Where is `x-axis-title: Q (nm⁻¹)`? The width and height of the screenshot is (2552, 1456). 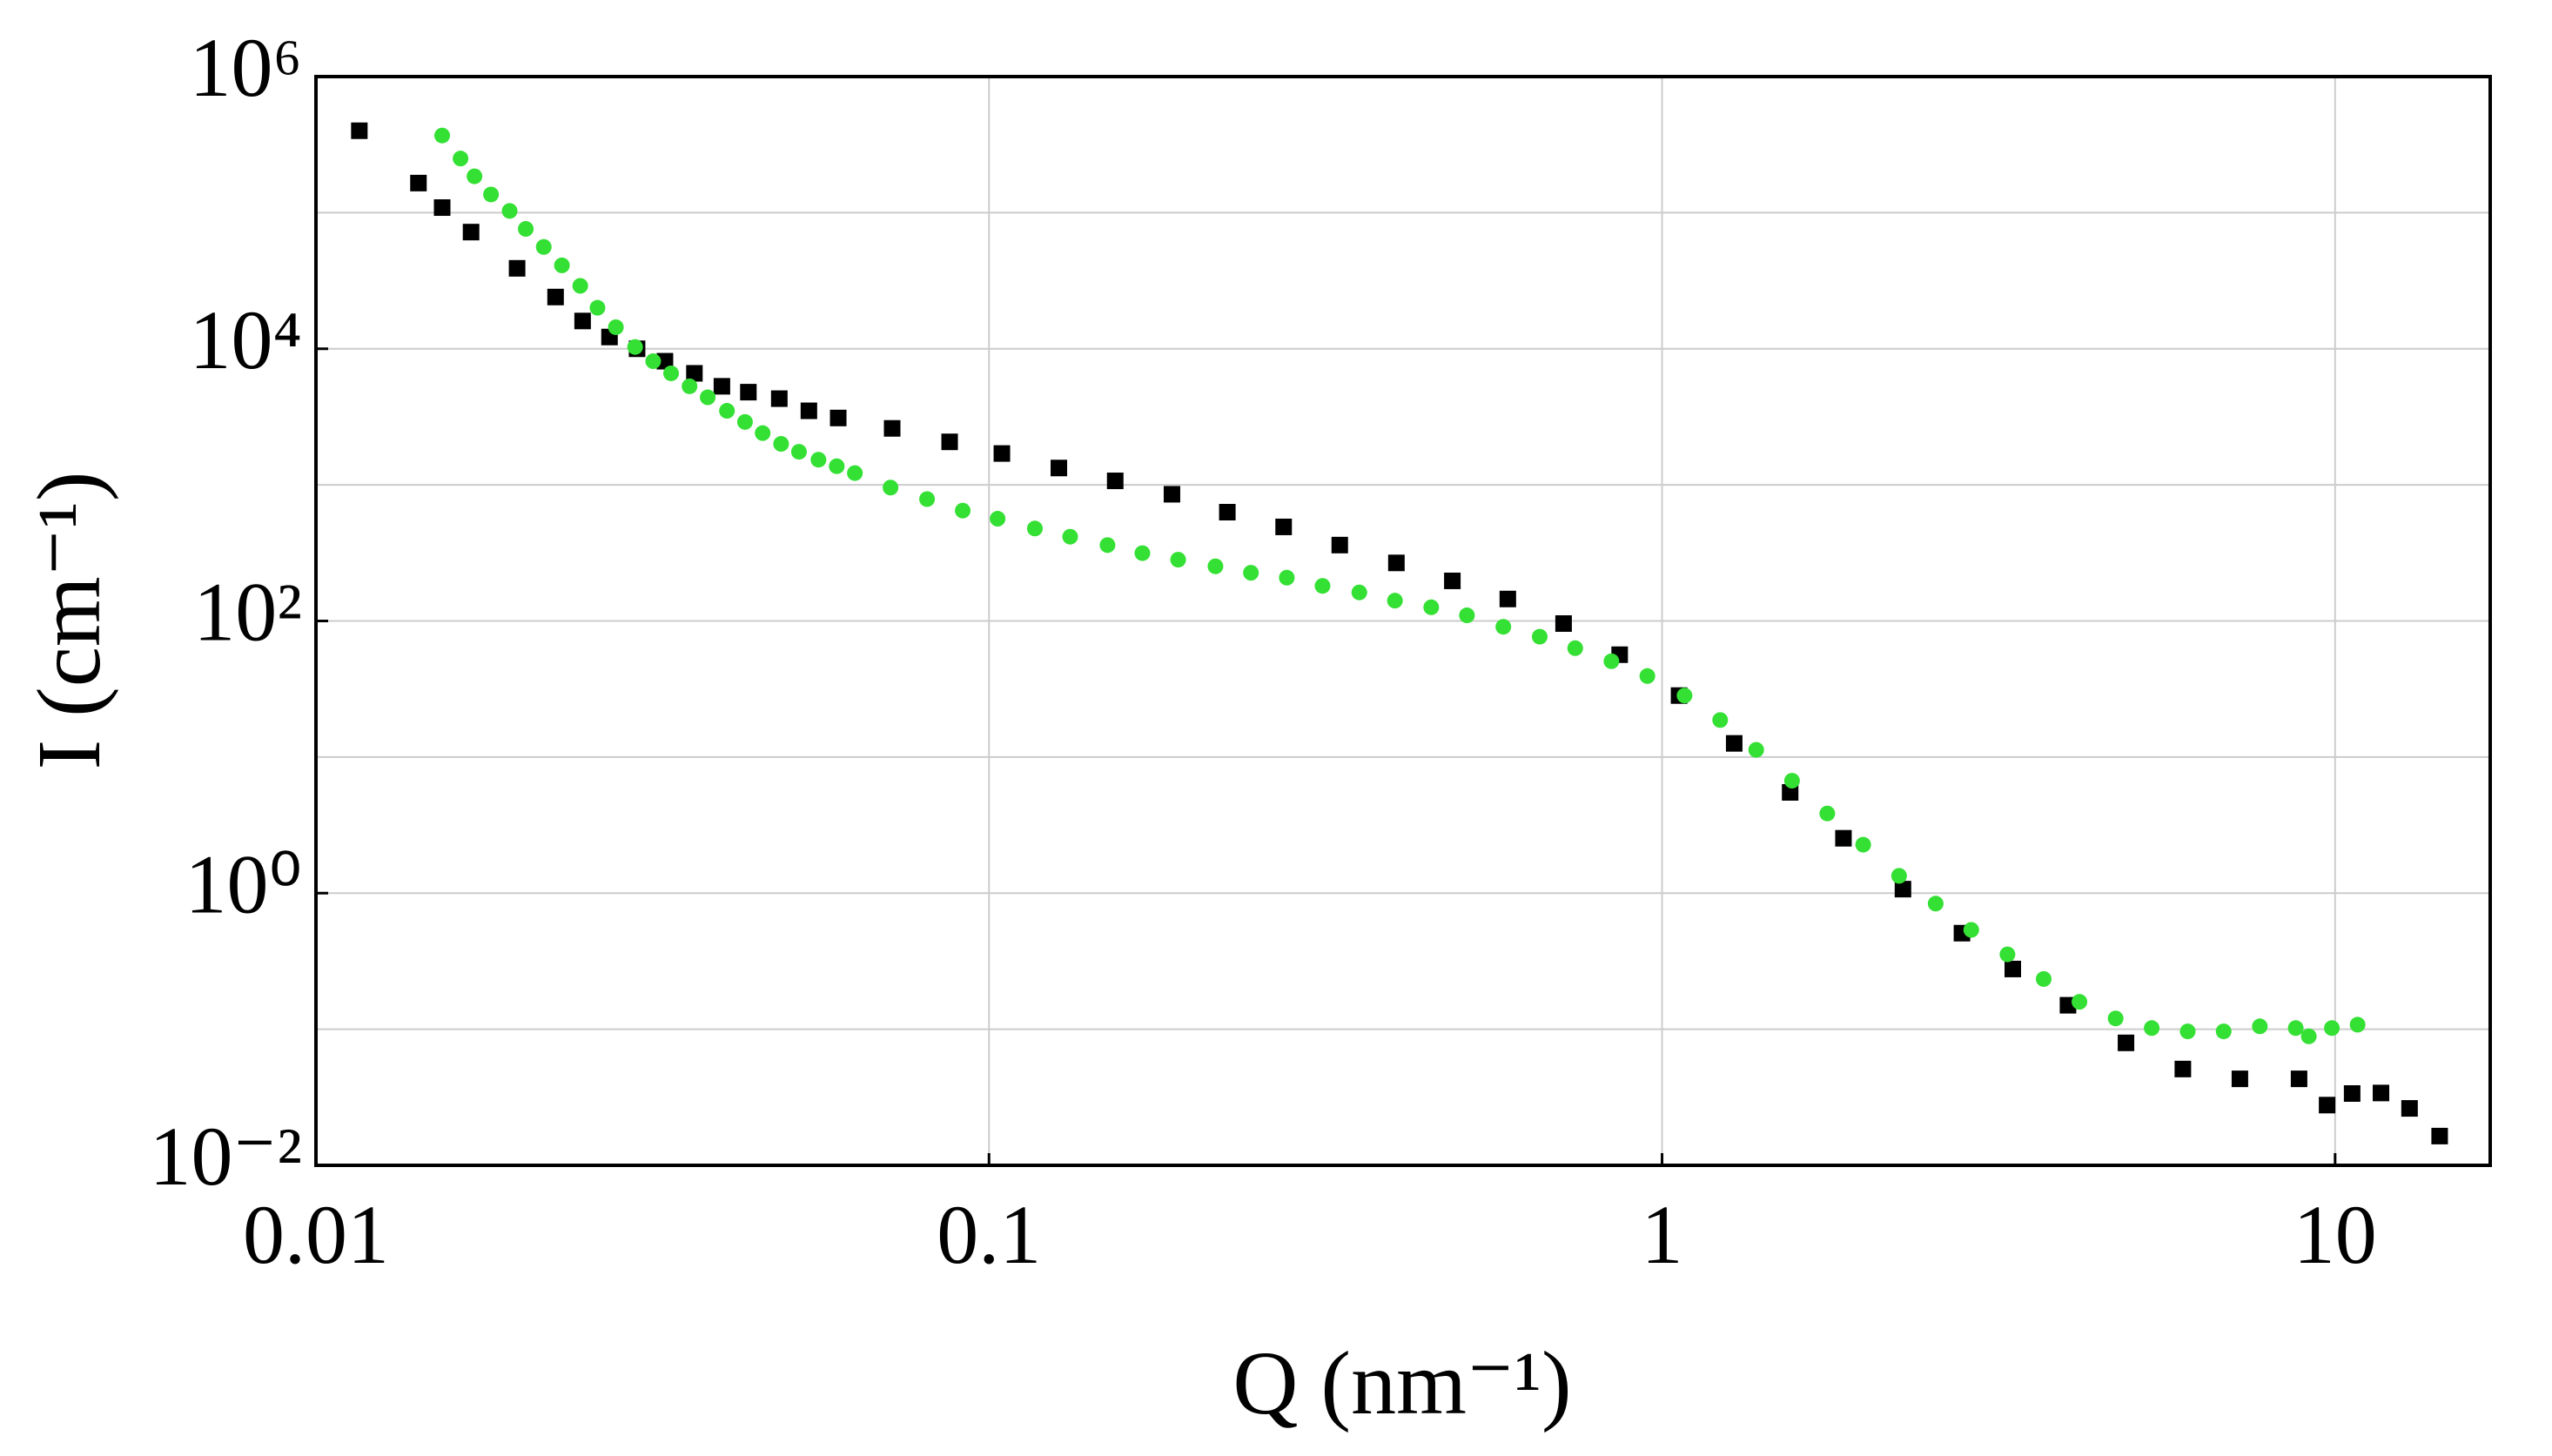 x-axis-title: Q (nm⁻¹) is located at coordinates (1401, 1383).